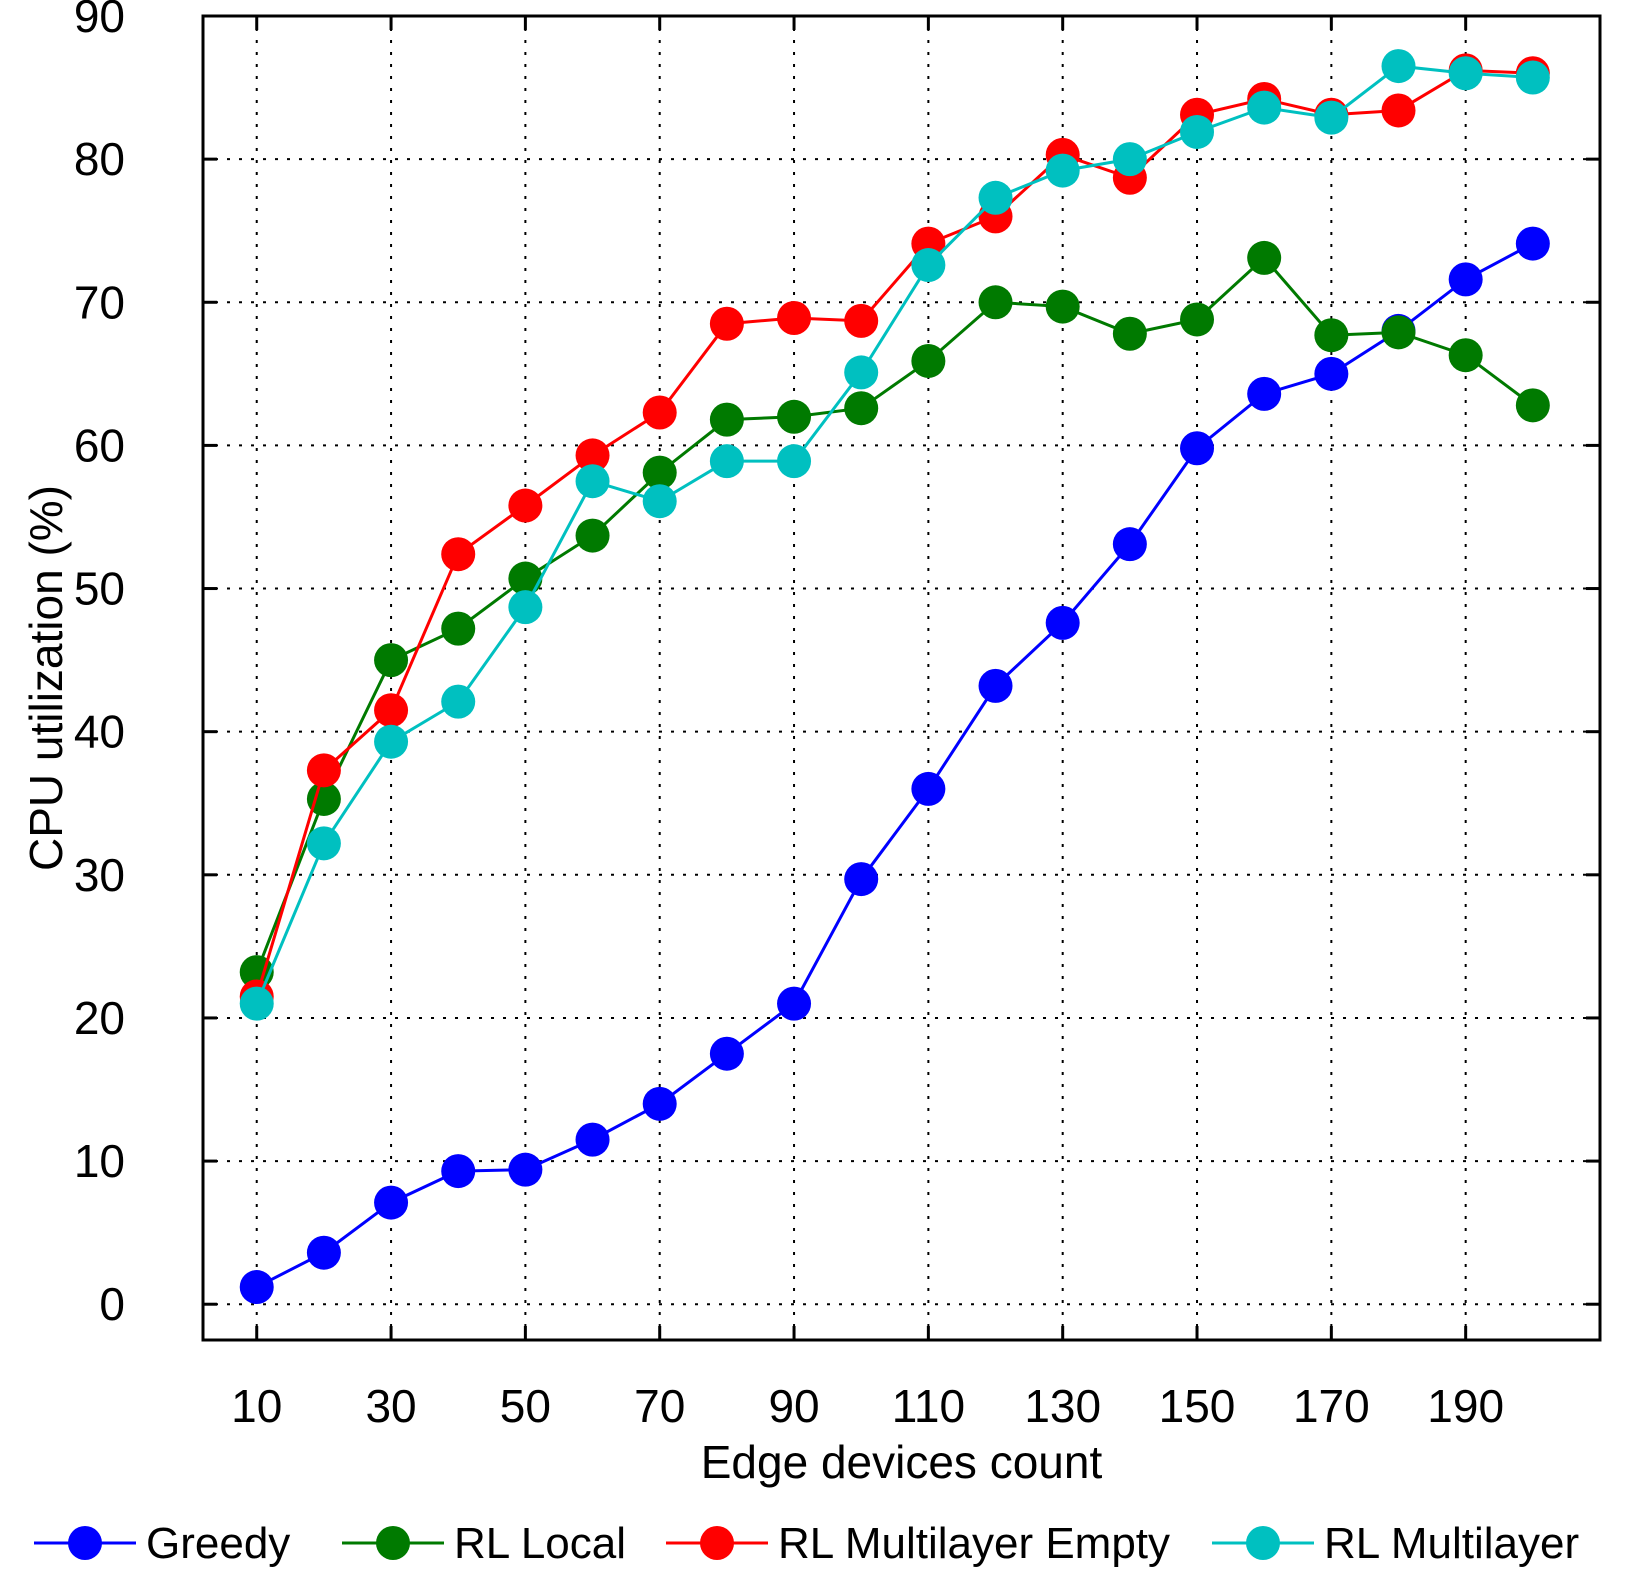  What do you see at coordinates (162, 1543) in the screenshot?
I see `legend-item: Greedy` at bounding box center [162, 1543].